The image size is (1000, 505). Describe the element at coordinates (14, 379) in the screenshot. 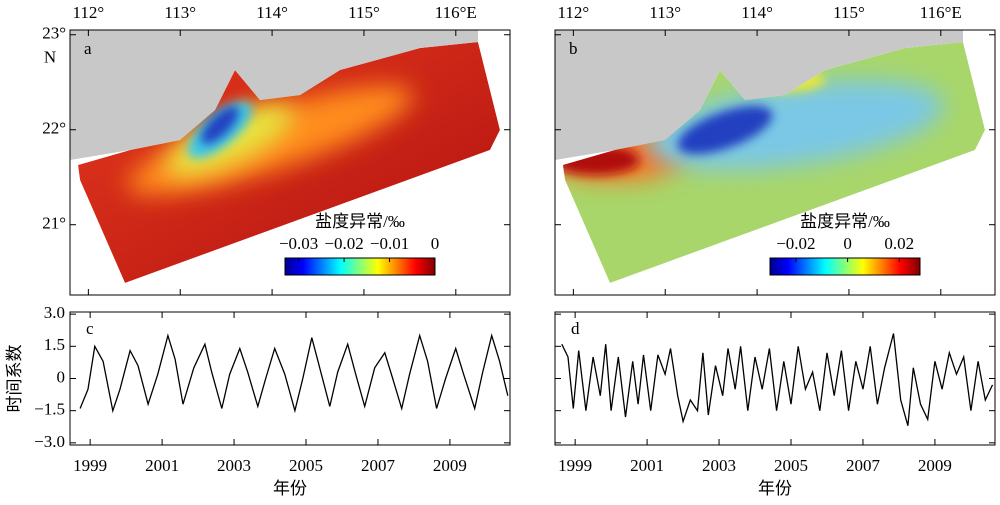

I see `y-axis-label: 时间系数` at that location.